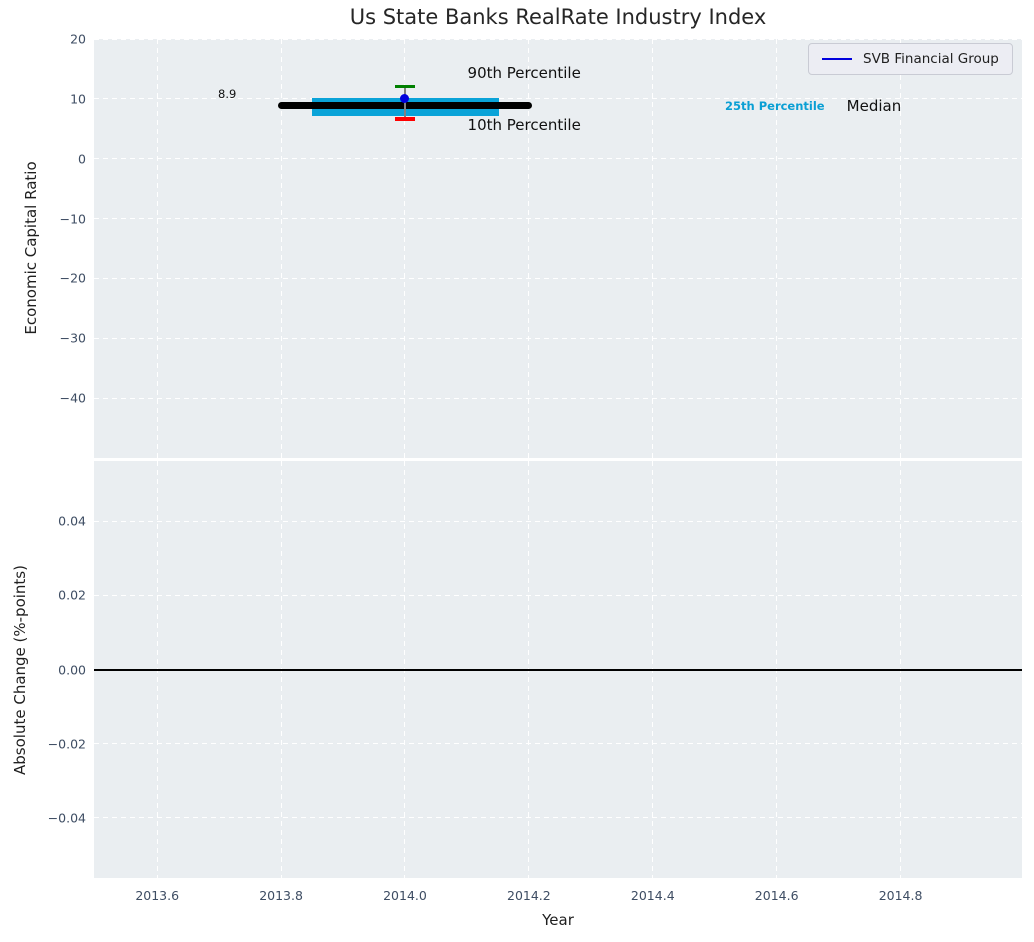  Describe the element at coordinates (900, 895) in the screenshot. I see `x-tick-label: 2014.8` at that location.